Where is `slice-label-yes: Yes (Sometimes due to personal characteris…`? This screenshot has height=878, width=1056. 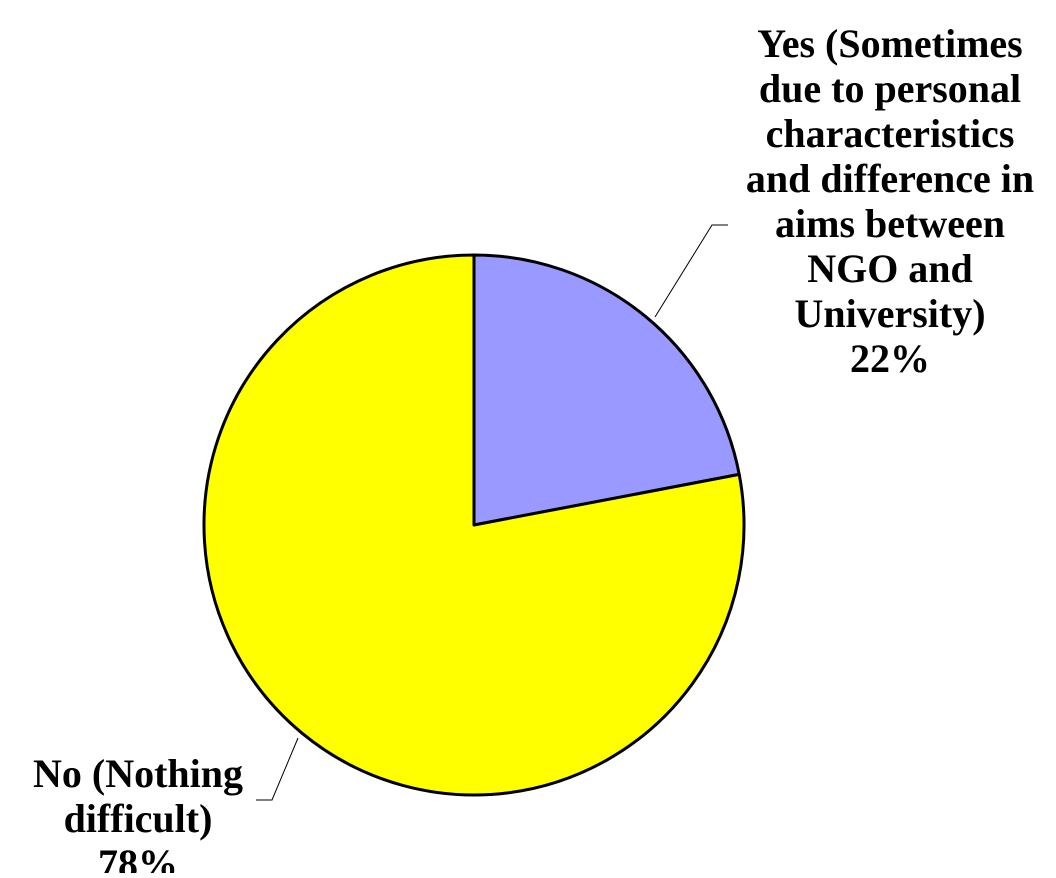 slice-label-yes: Yes (Sometimes due to personal characteris… is located at coordinates (890, 201).